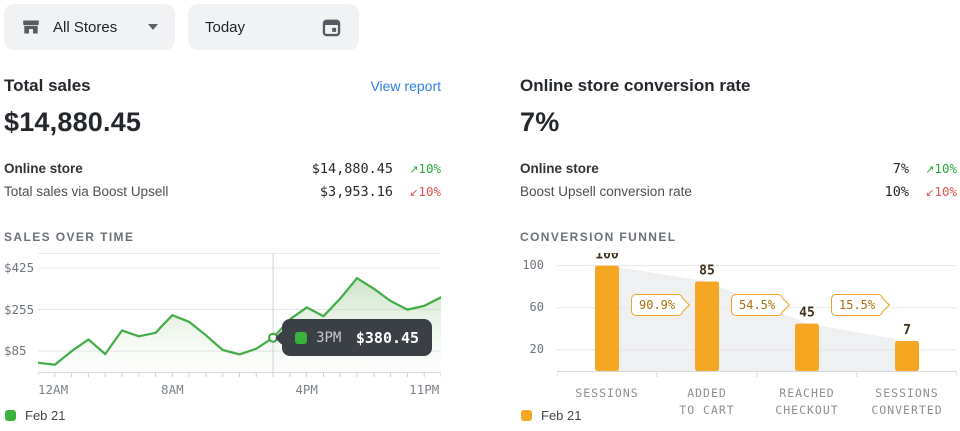 This screenshot has height=431, width=960. I want to click on funnel-plot-area: 100 85 45 7, so click(757, 313).